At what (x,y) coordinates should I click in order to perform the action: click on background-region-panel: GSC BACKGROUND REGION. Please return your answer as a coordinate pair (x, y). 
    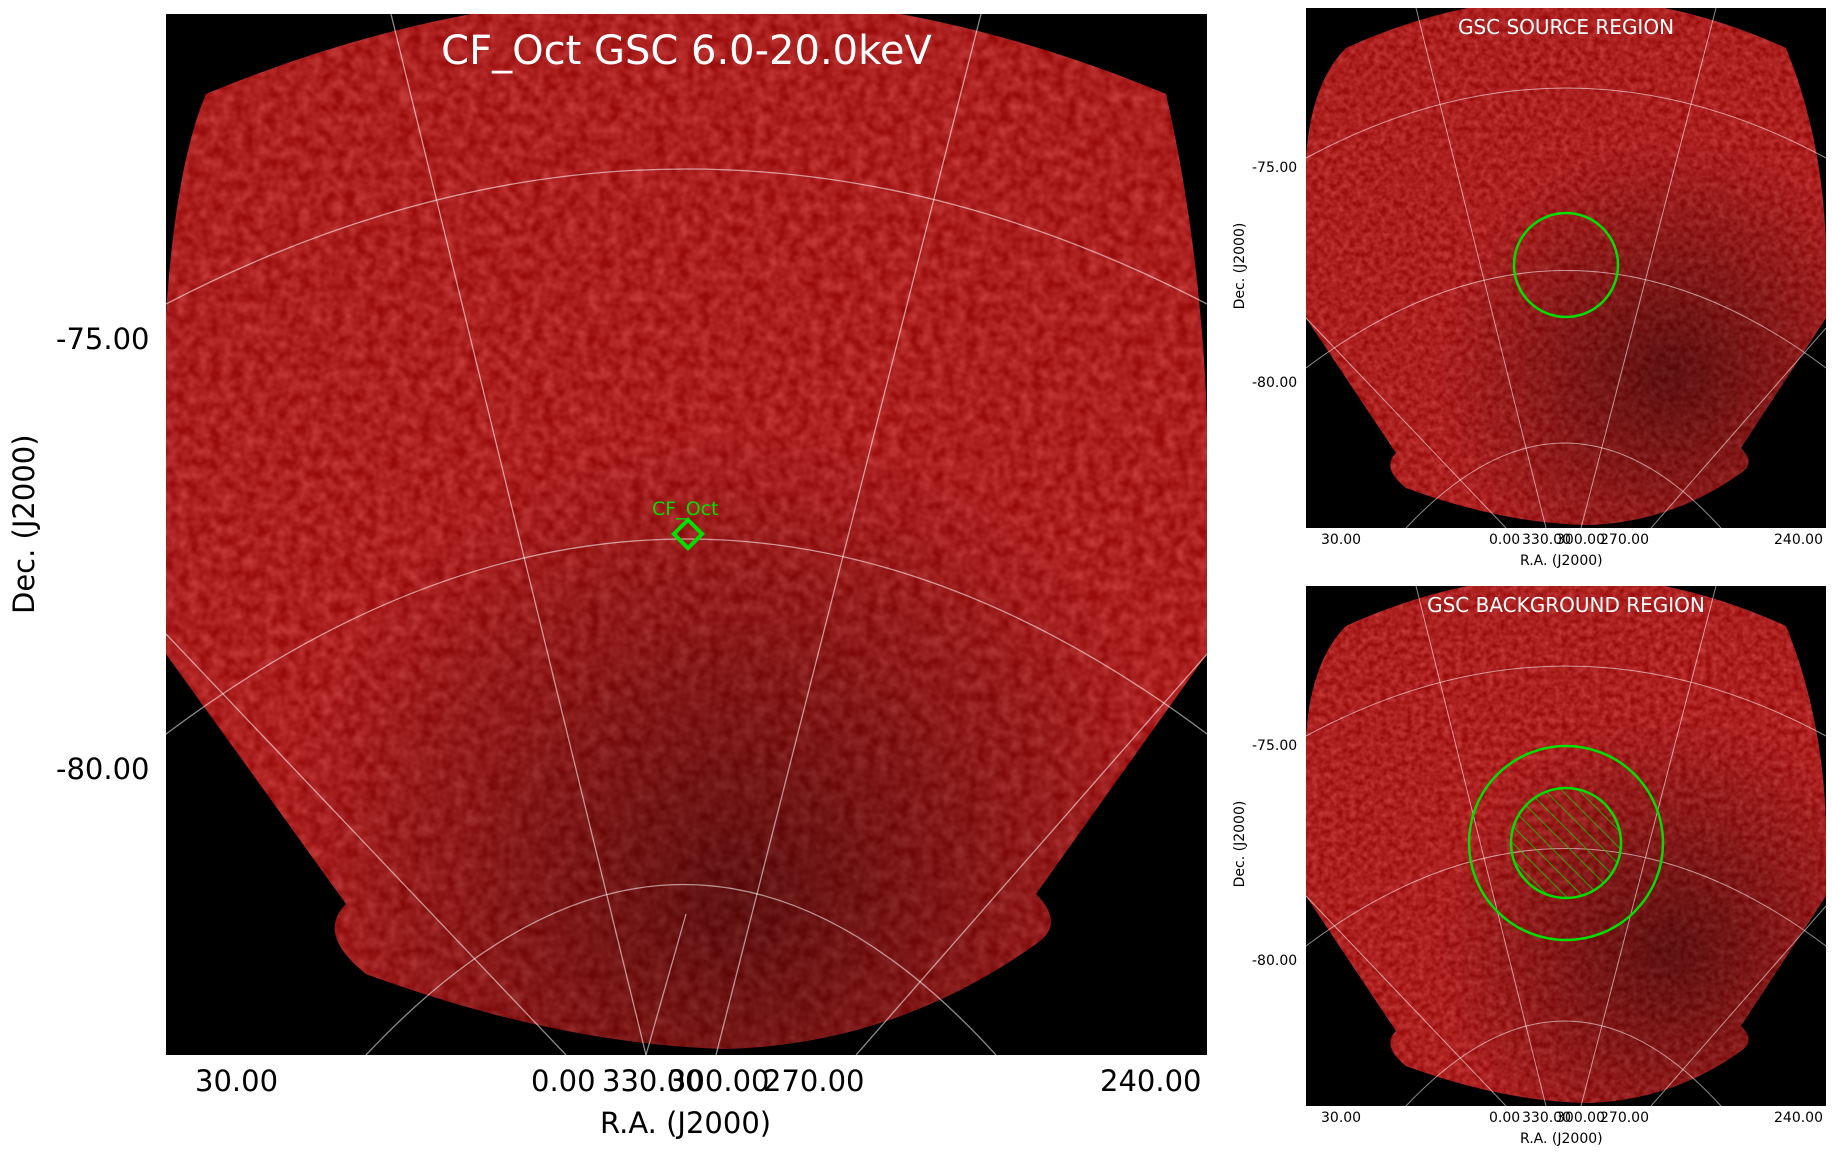
    Looking at the image, I should click on (1566, 846).